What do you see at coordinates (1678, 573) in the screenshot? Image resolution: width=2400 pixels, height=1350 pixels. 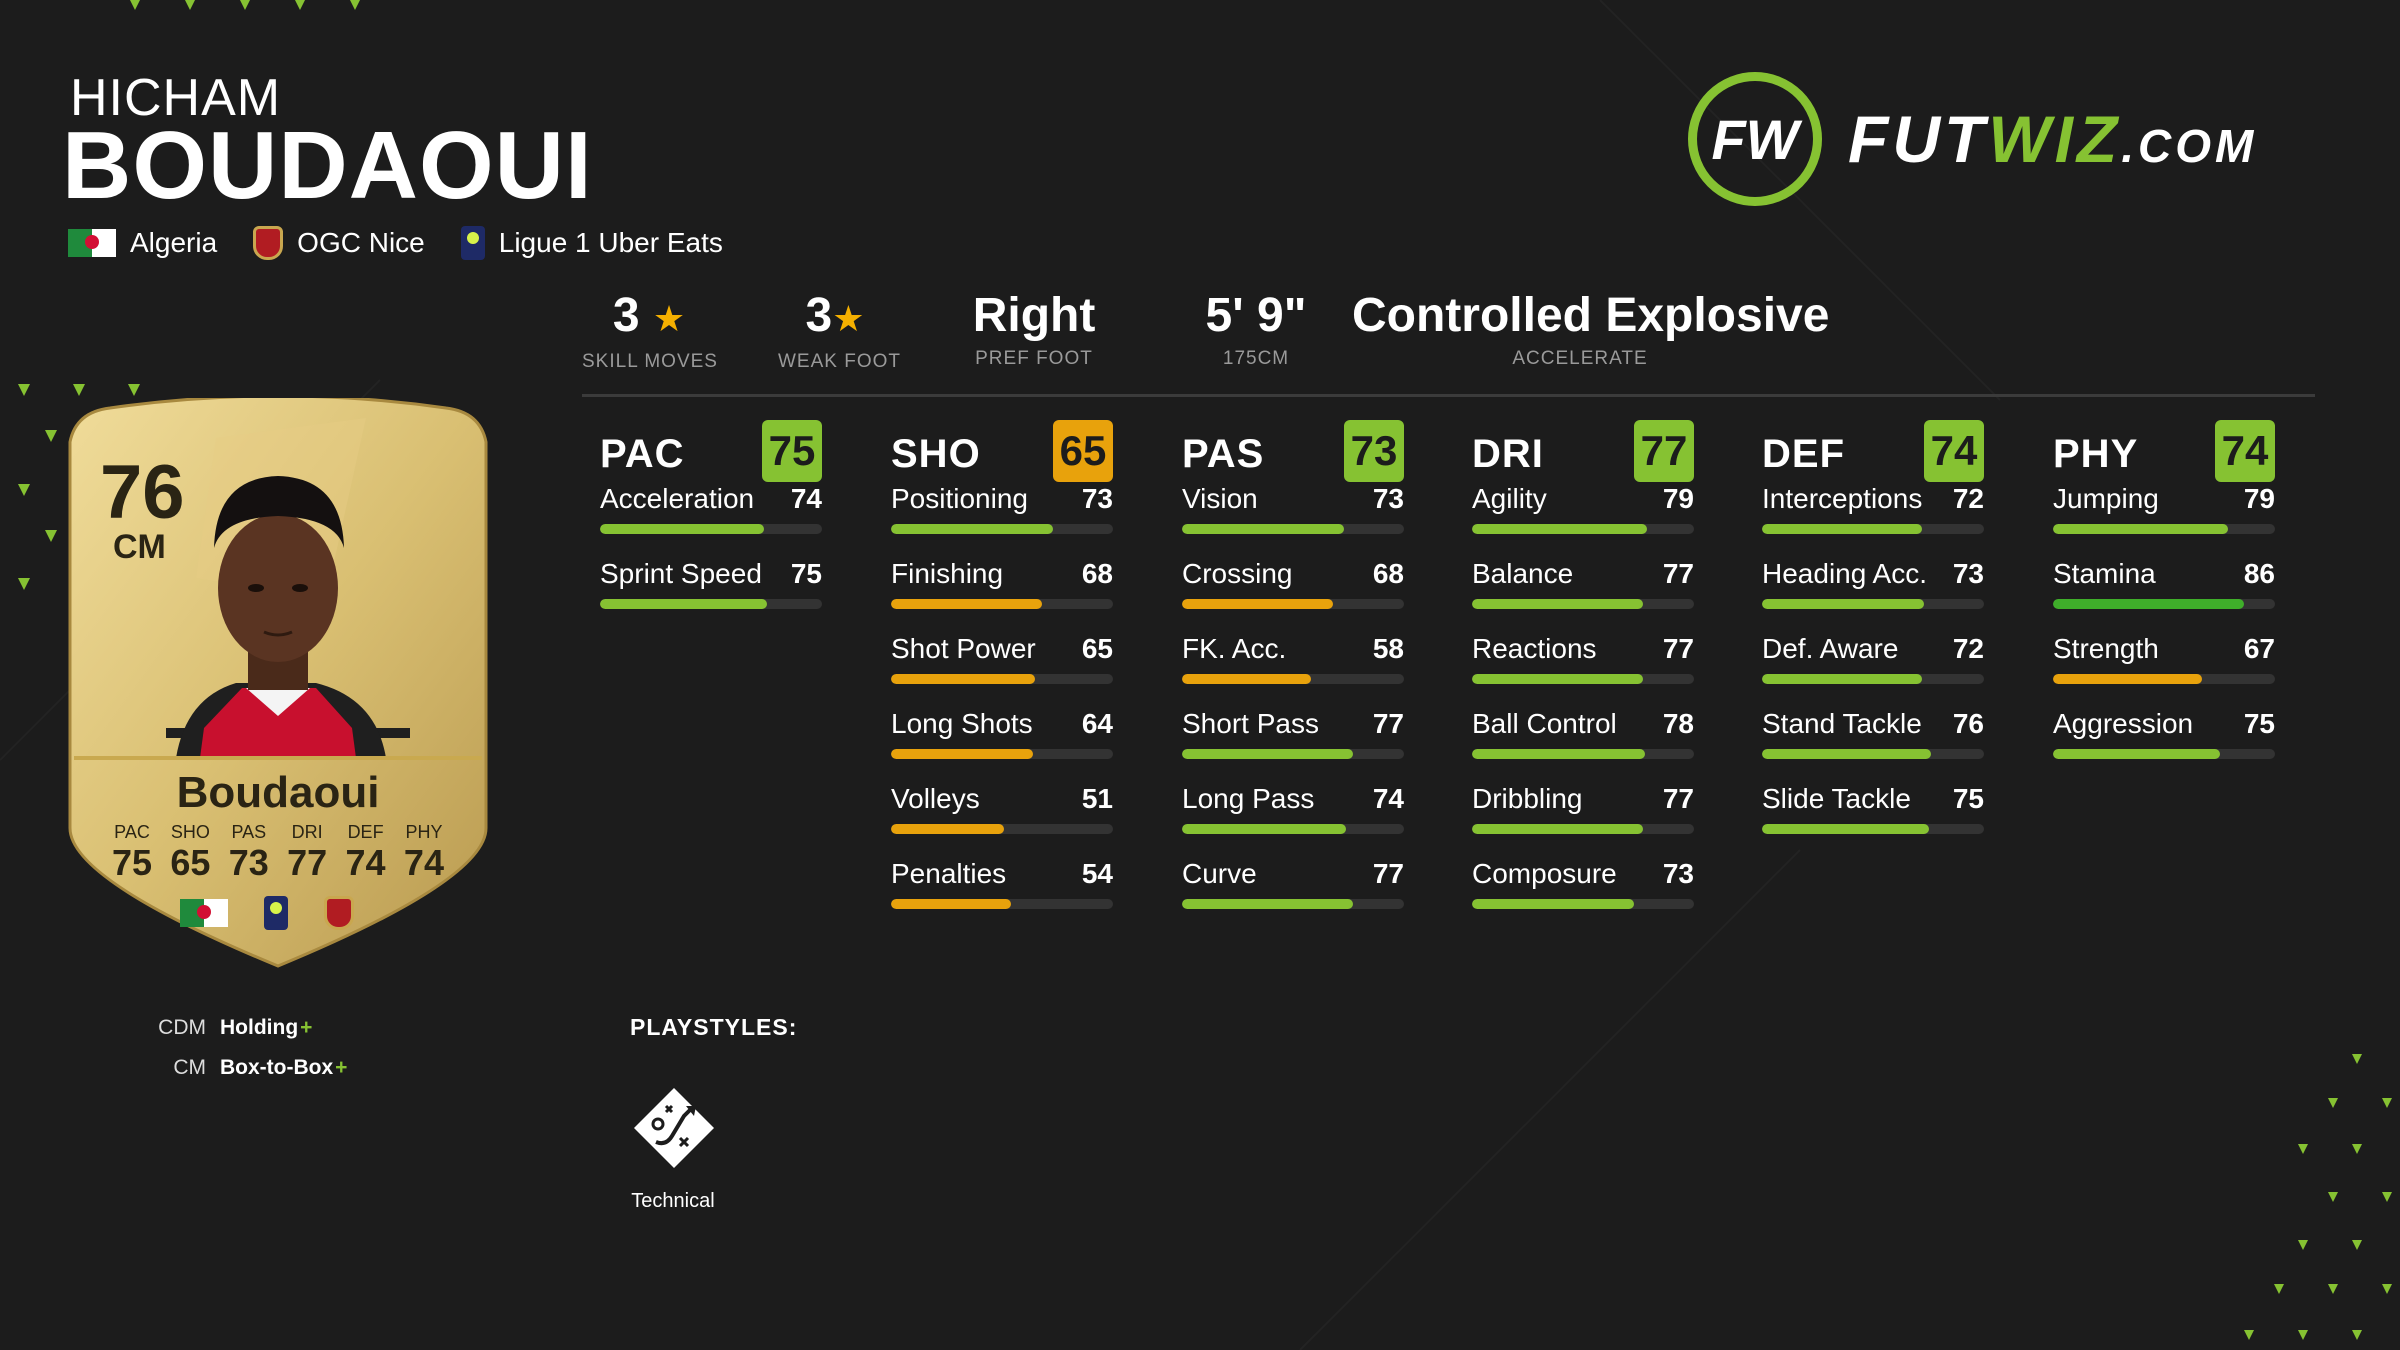 I see `attribute-value: 77` at bounding box center [1678, 573].